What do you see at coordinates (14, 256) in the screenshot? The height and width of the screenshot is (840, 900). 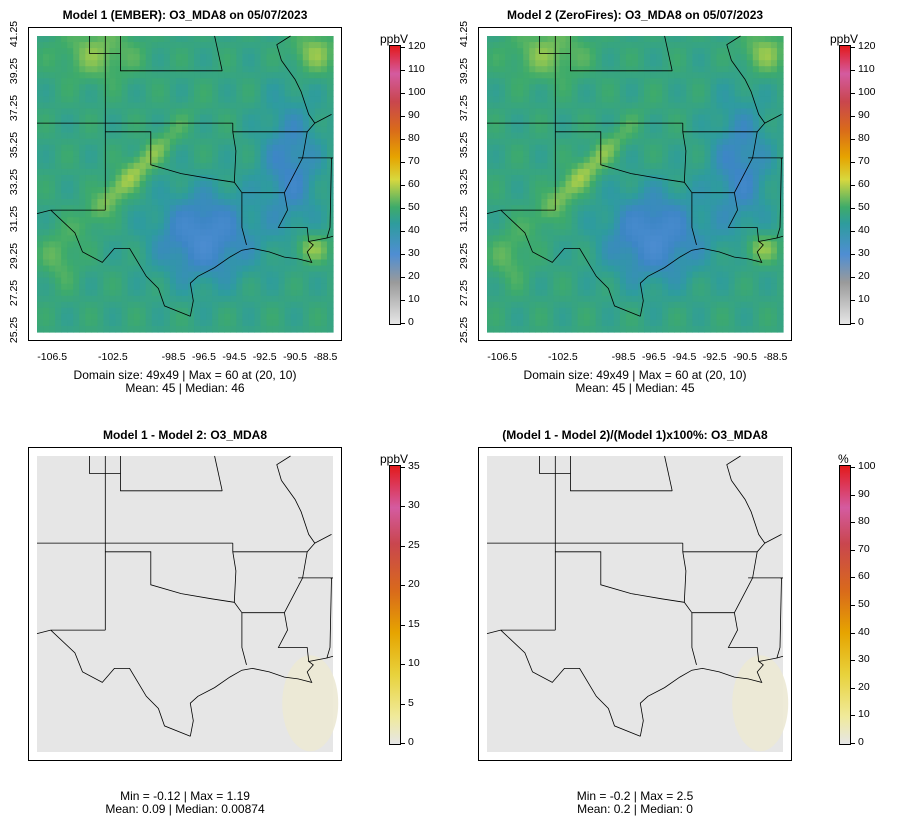 I see `y-tick-label: 29.25` at bounding box center [14, 256].